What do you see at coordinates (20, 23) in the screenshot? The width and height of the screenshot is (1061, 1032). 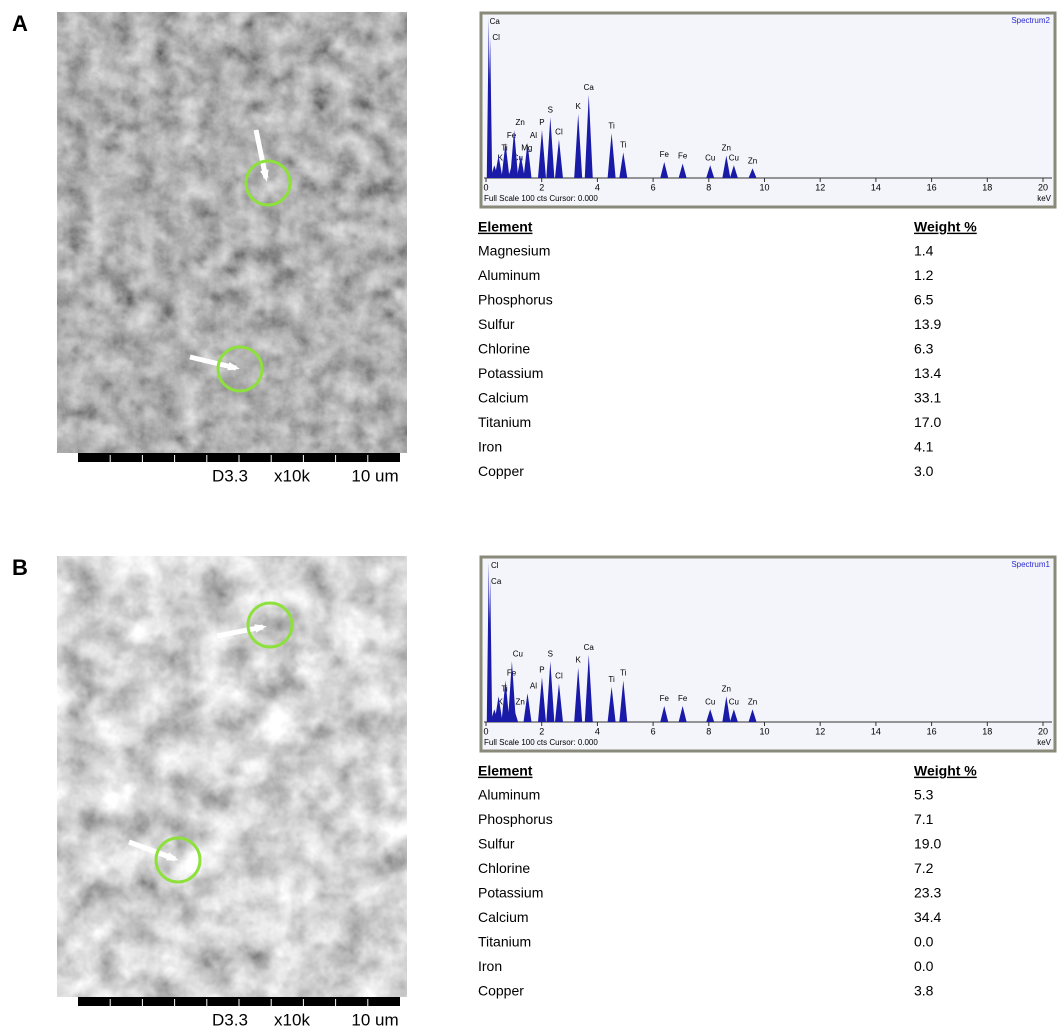 I see `panel-label: A` at bounding box center [20, 23].